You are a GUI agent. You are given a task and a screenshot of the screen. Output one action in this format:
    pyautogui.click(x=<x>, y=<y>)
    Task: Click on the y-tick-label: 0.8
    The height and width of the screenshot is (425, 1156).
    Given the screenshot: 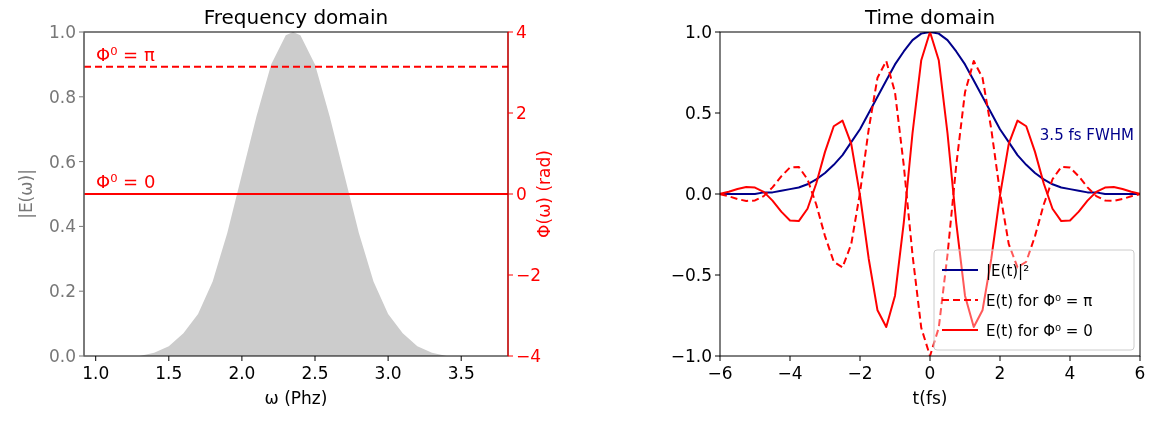 What is the action you would take?
    pyautogui.click(x=62, y=96)
    